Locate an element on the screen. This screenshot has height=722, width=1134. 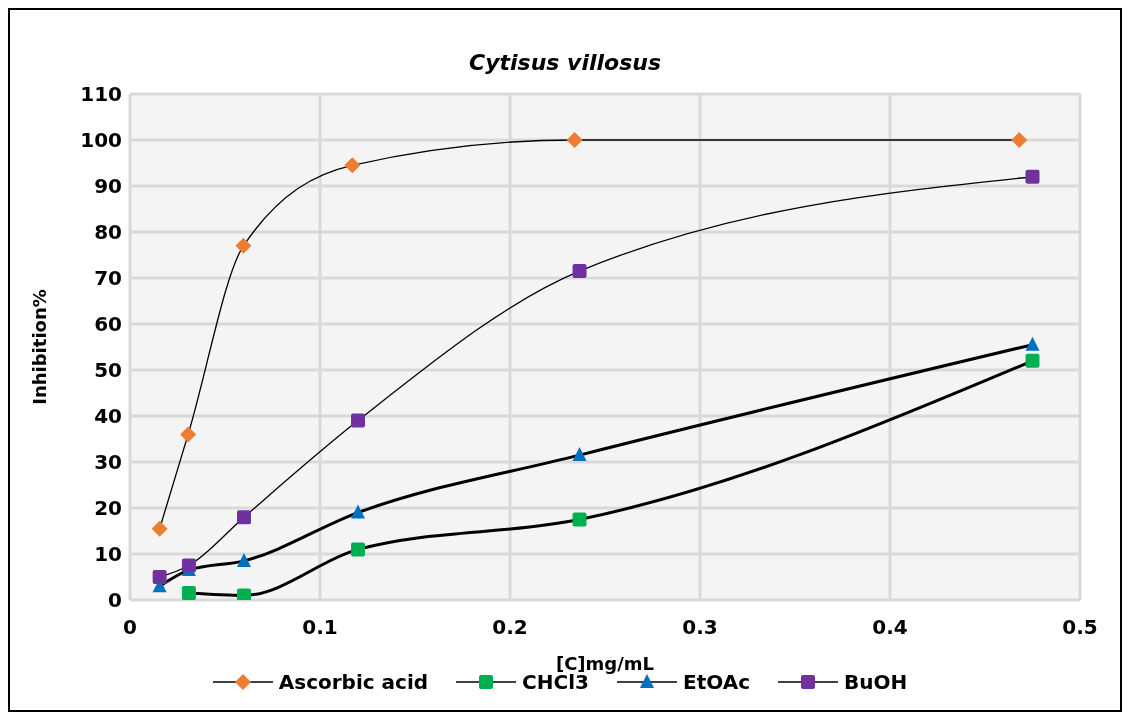
x-tick-label: 0.4 is located at coordinates (890, 627).